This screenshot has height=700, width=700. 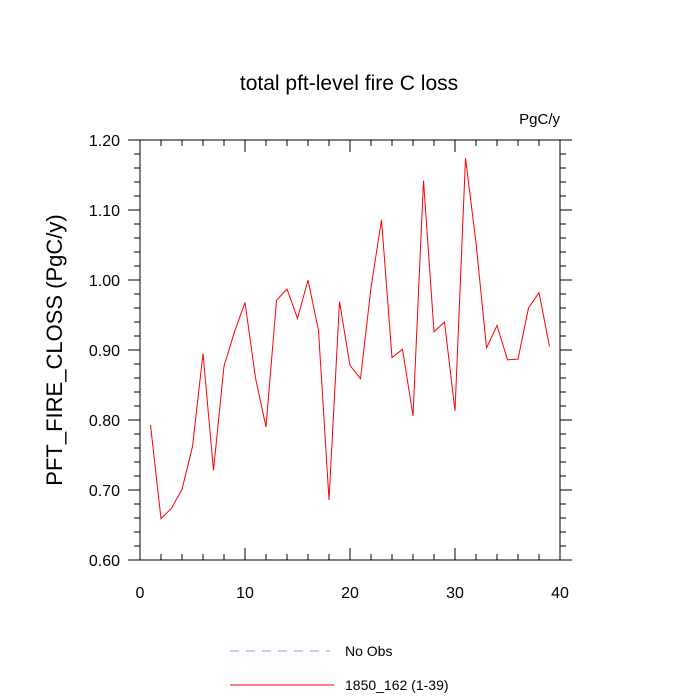 What do you see at coordinates (368, 651) in the screenshot?
I see `legend-label-no-obs: No Obs` at bounding box center [368, 651].